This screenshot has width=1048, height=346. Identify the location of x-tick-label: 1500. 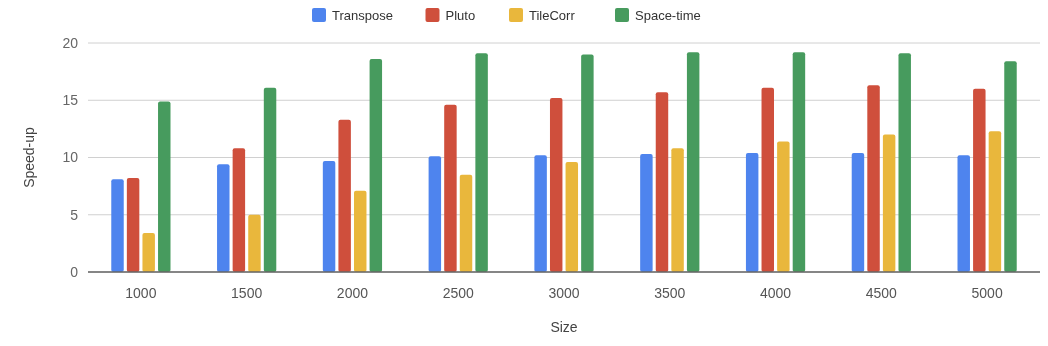
(247, 293).